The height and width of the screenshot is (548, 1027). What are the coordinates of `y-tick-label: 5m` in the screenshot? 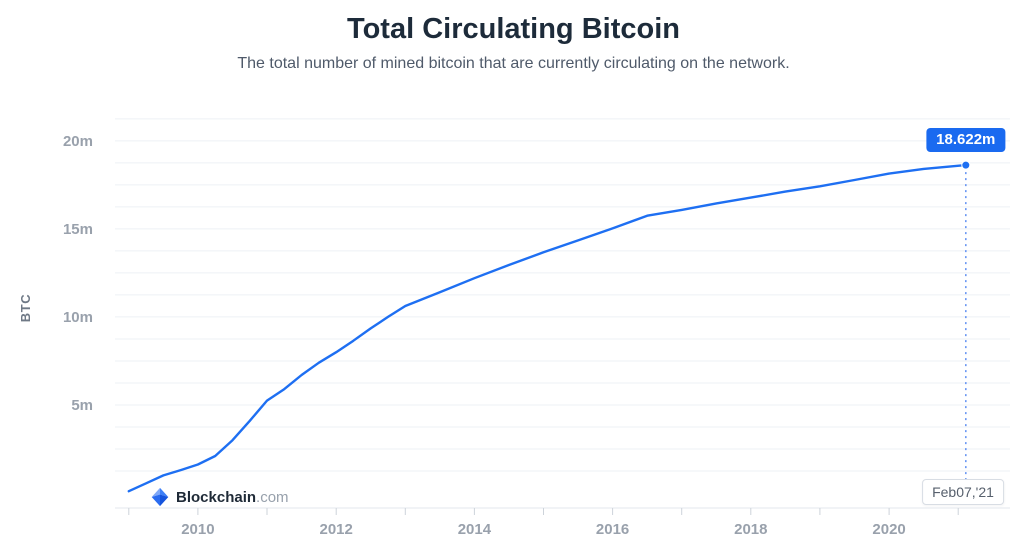 It's located at (82, 405).